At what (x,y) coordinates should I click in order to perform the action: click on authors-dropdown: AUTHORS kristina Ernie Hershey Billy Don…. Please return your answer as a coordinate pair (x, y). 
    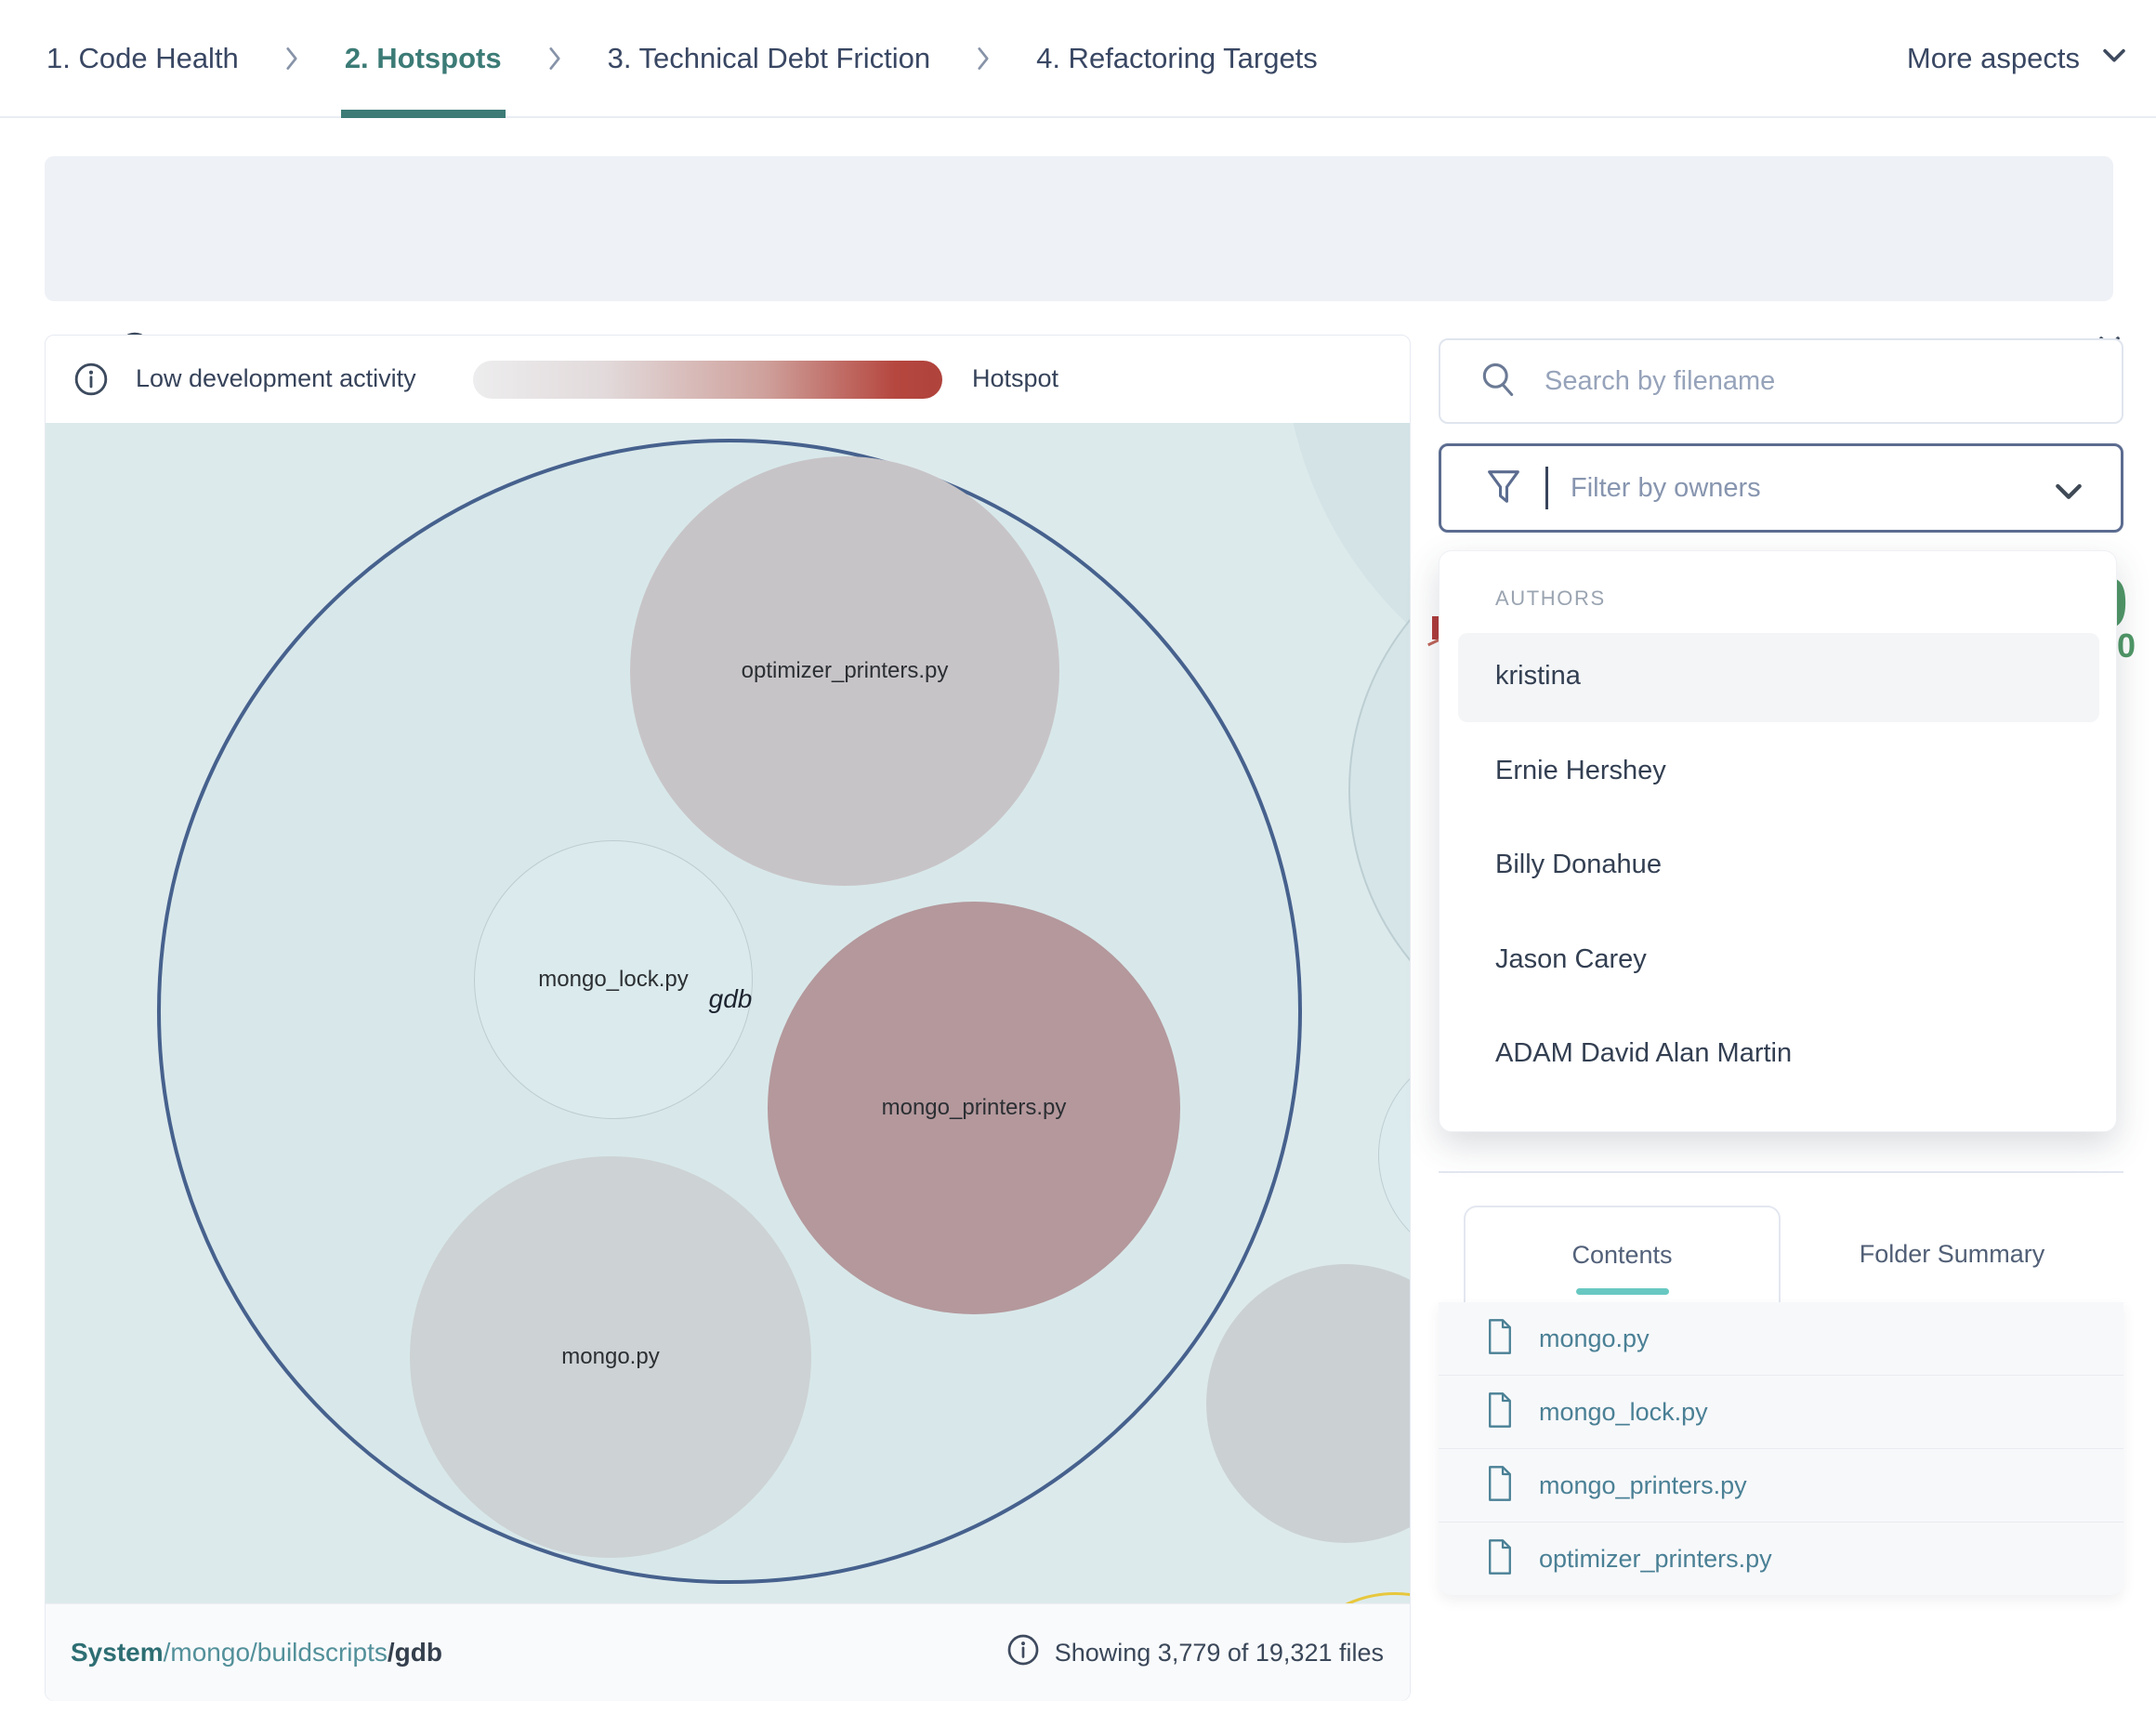
    Looking at the image, I should click on (1778, 841).